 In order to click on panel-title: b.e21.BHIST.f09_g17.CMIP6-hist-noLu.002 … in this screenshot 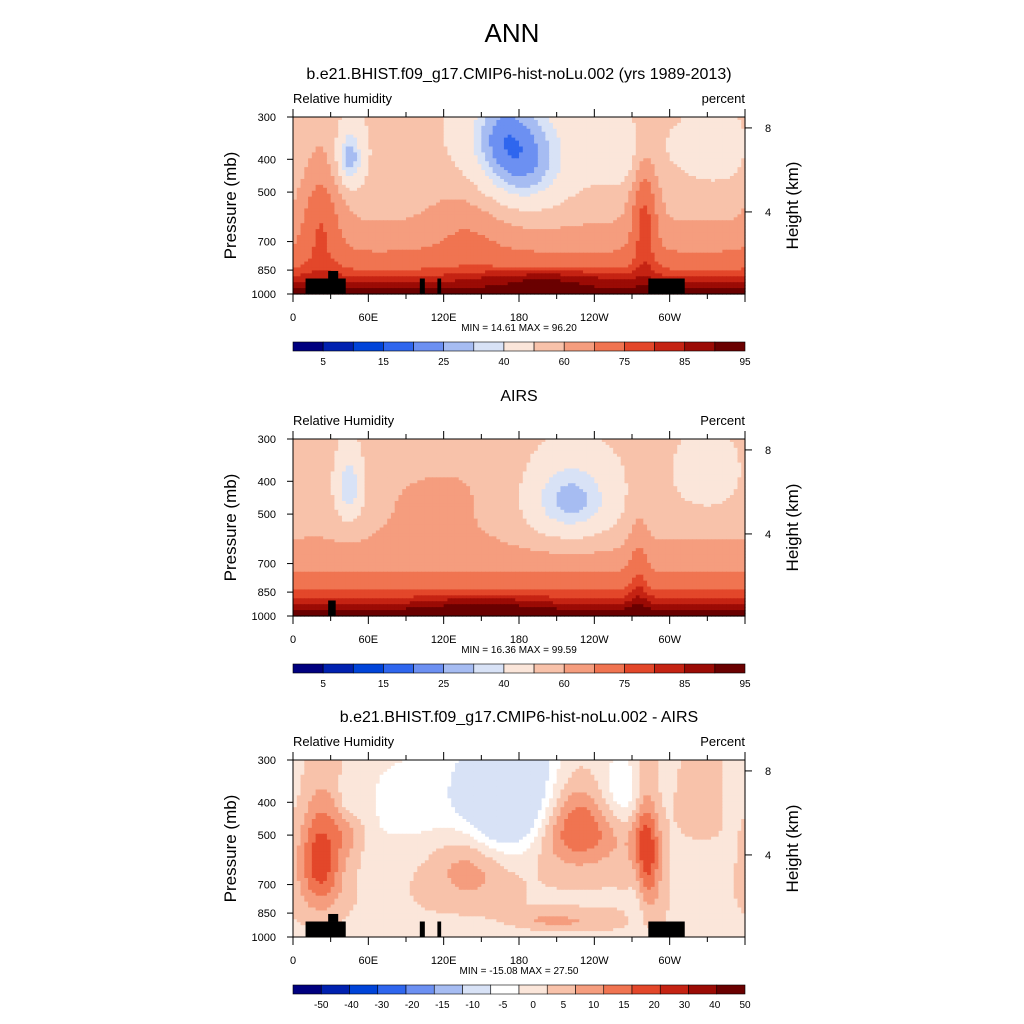, I will do `click(518, 74)`.